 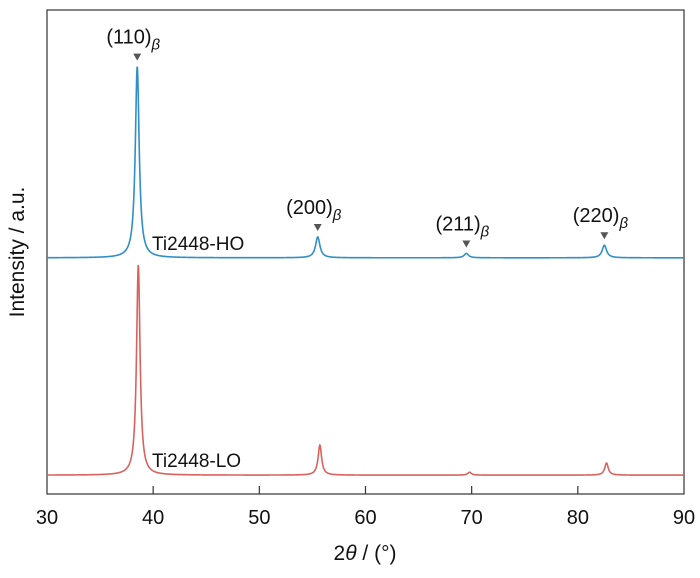 I want to click on series-label-lo: Ti2448-LO, so click(x=196, y=461).